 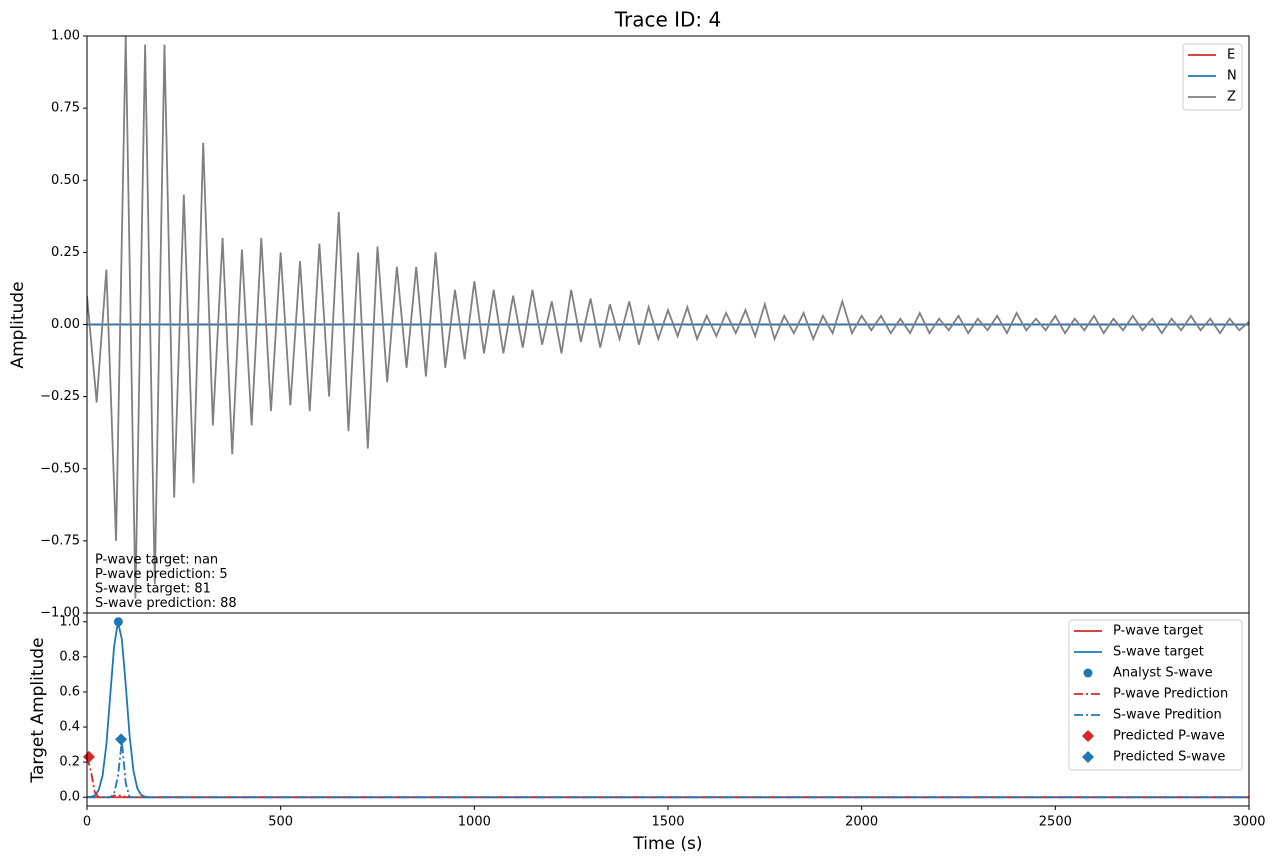 I want to click on chart-title: Trace ID: 4, so click(x=668, y=20).